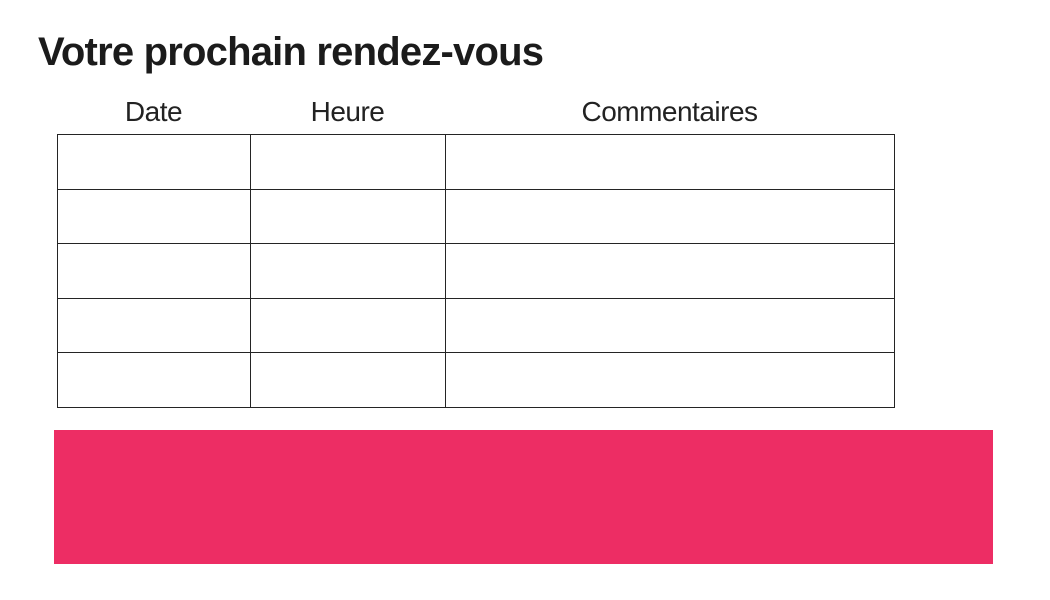 The width and height of the screenshot is (1050, 600). What do you see at coordinates (475, 110) in the screenshot?
I see `table-header-row: Date Heure Commentaires` at bounding box center [475, 110].